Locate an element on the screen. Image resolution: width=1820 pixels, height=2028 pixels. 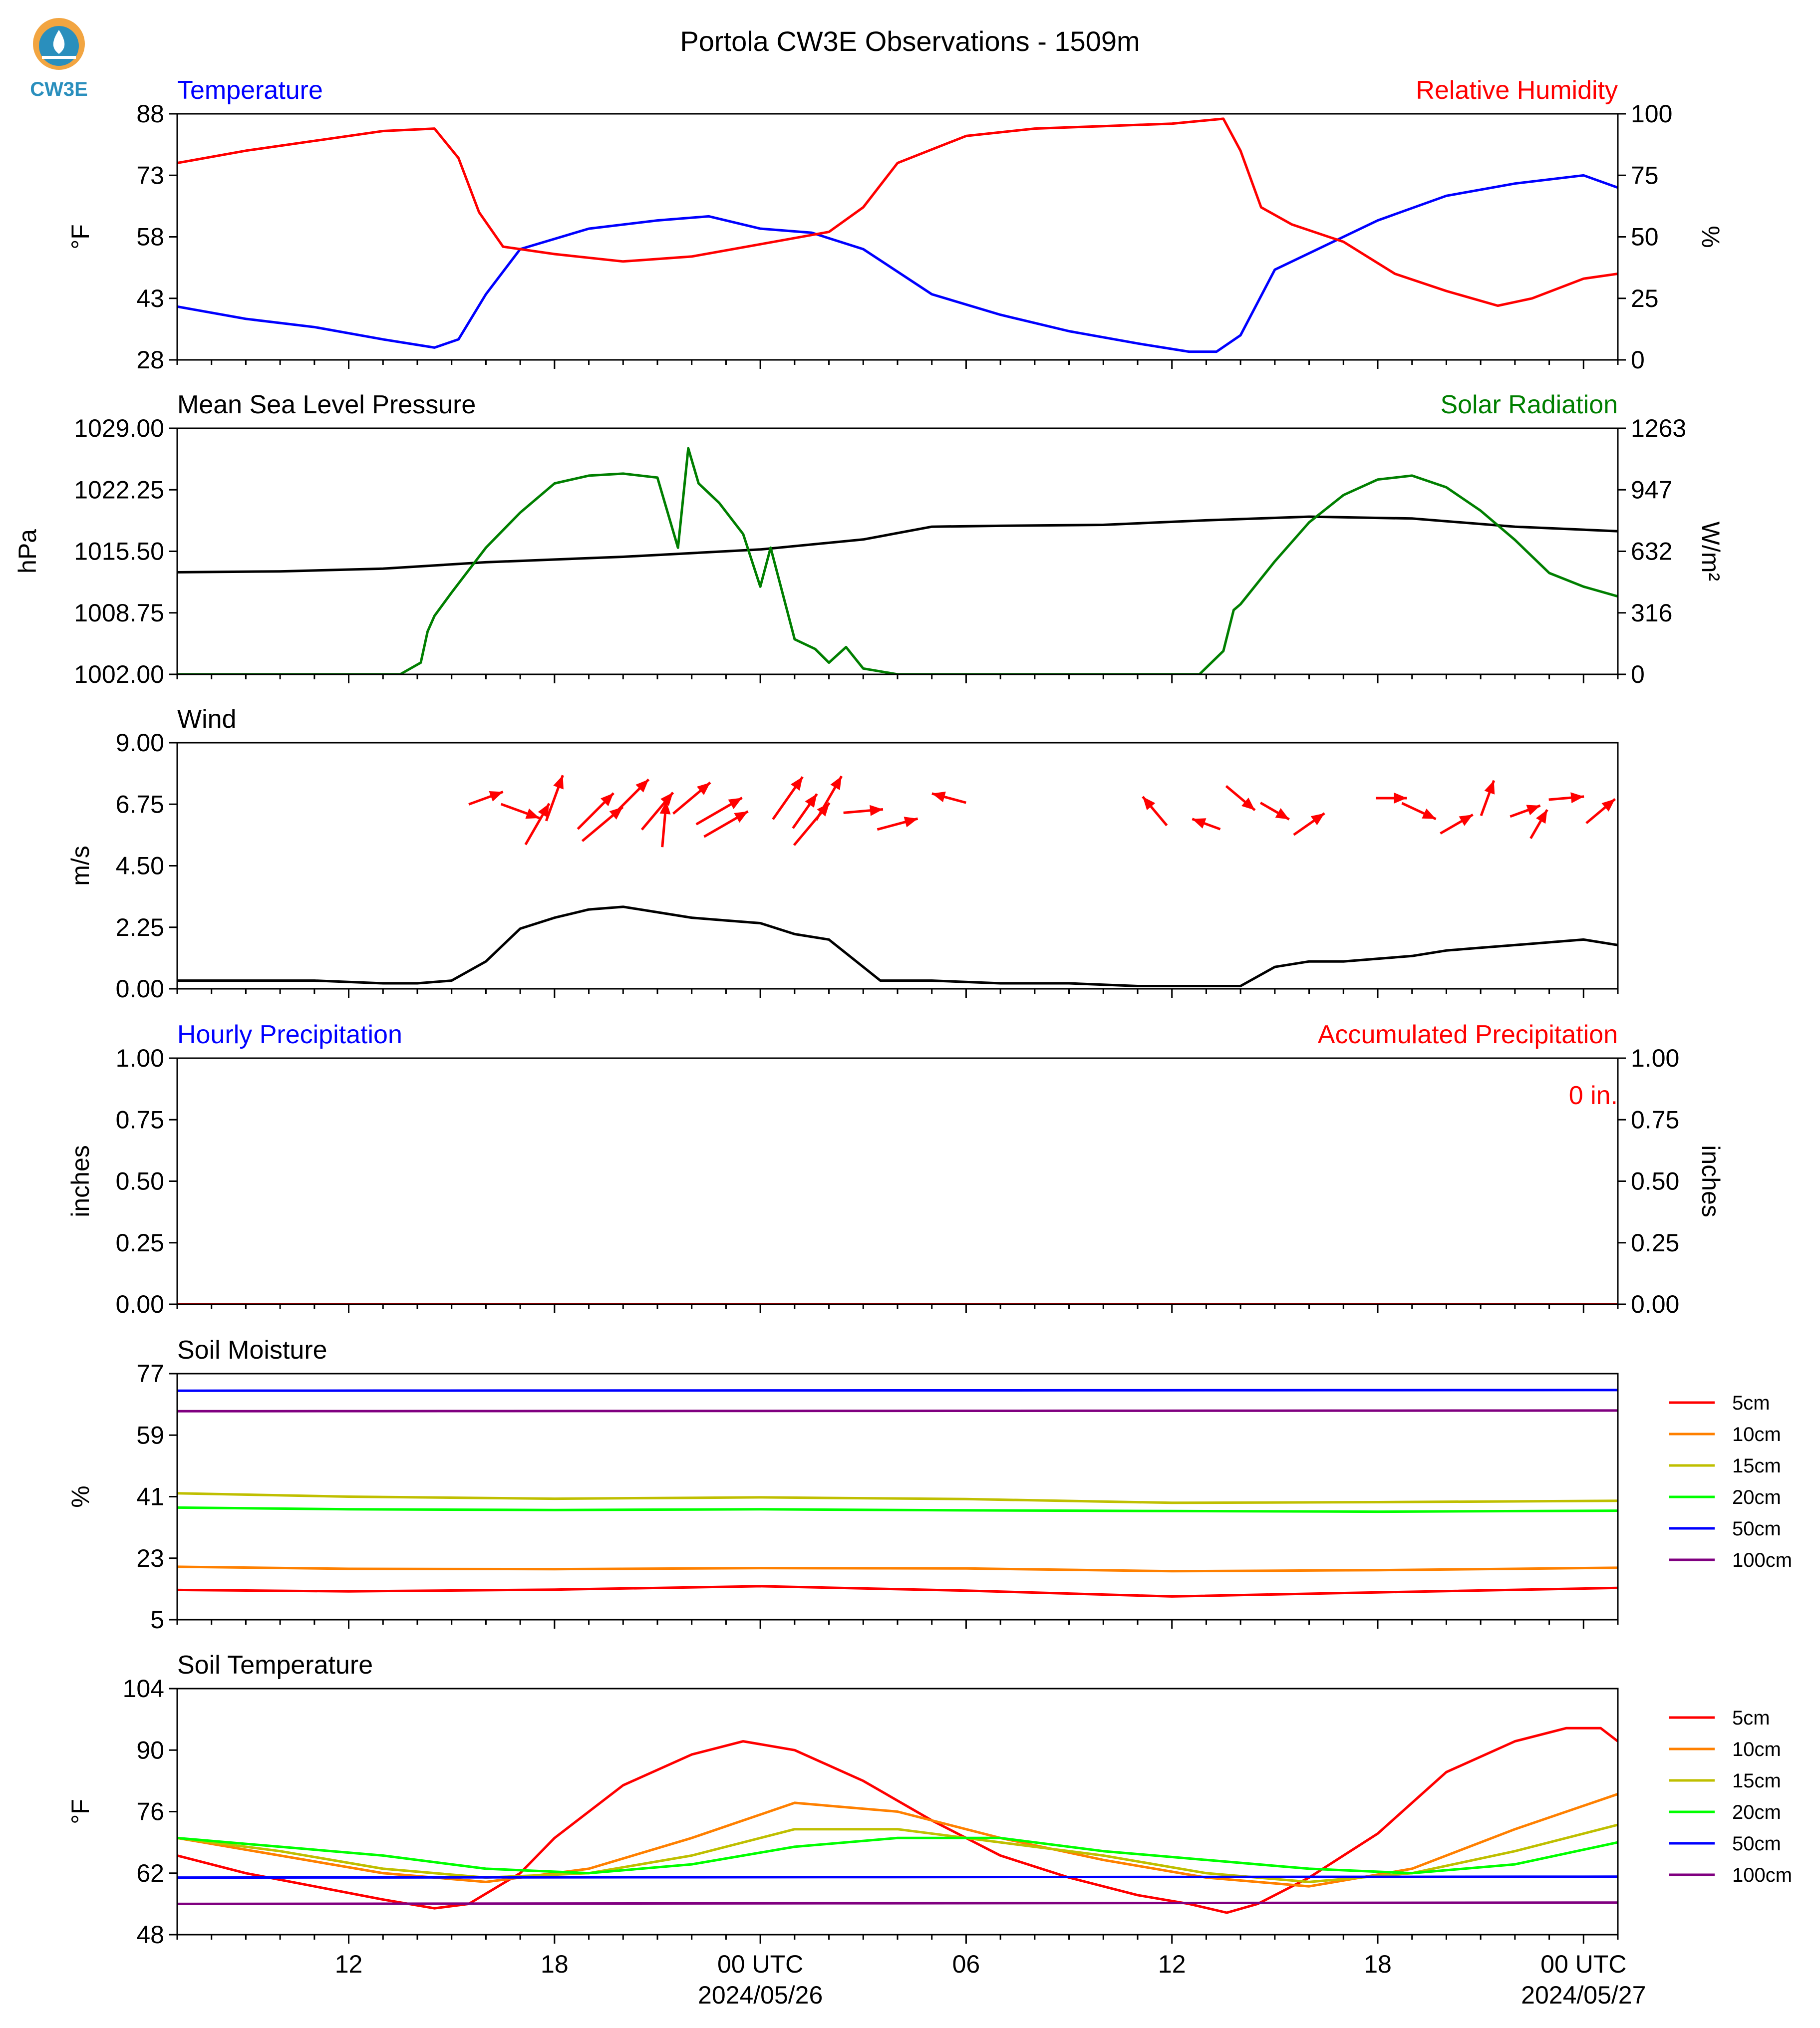
series-line-mean-sea-level-pressure is located at coordinates (897, 544).